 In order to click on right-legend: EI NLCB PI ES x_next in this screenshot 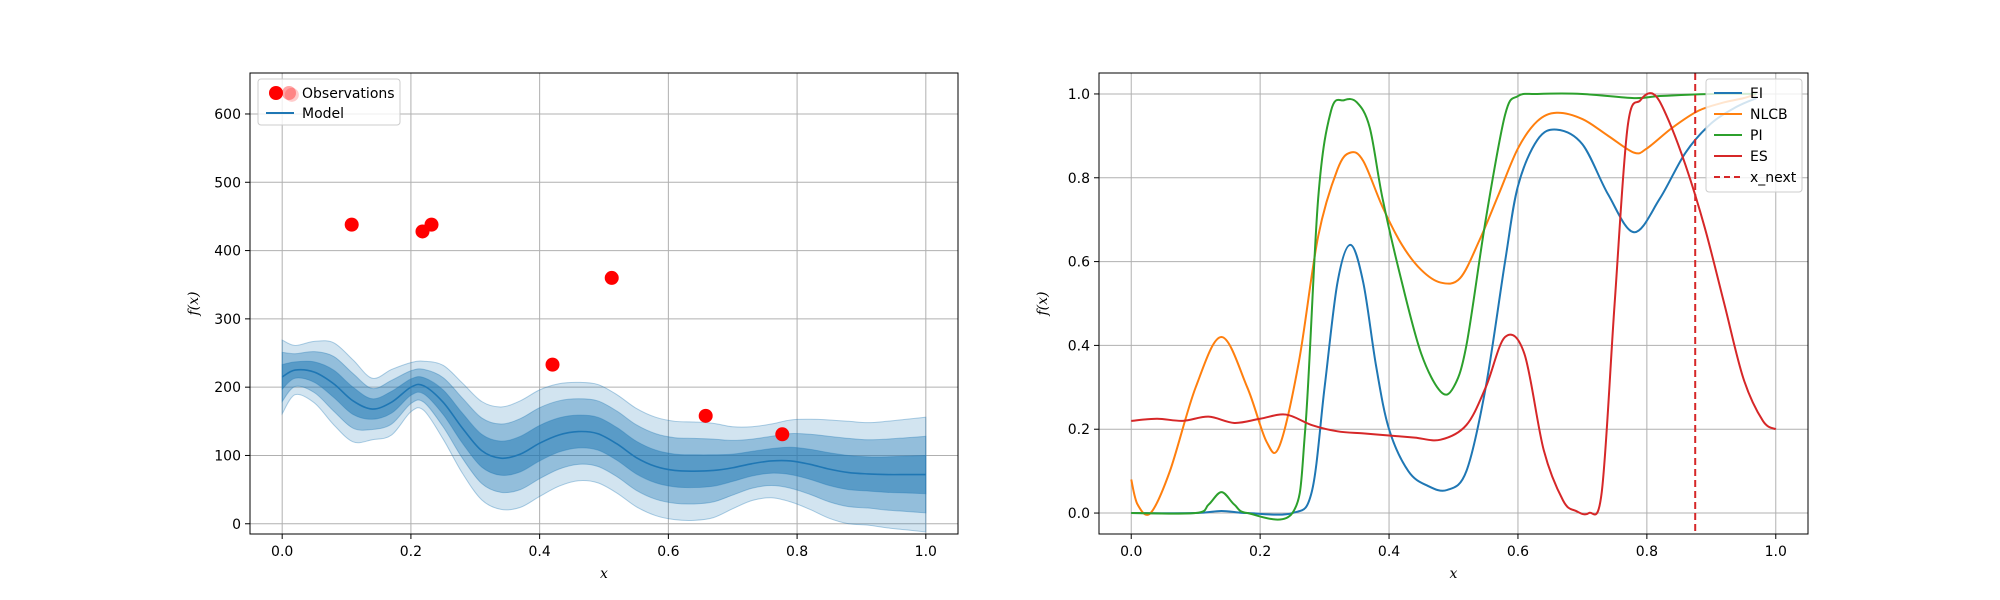, I will do `click(1754, 135)`.